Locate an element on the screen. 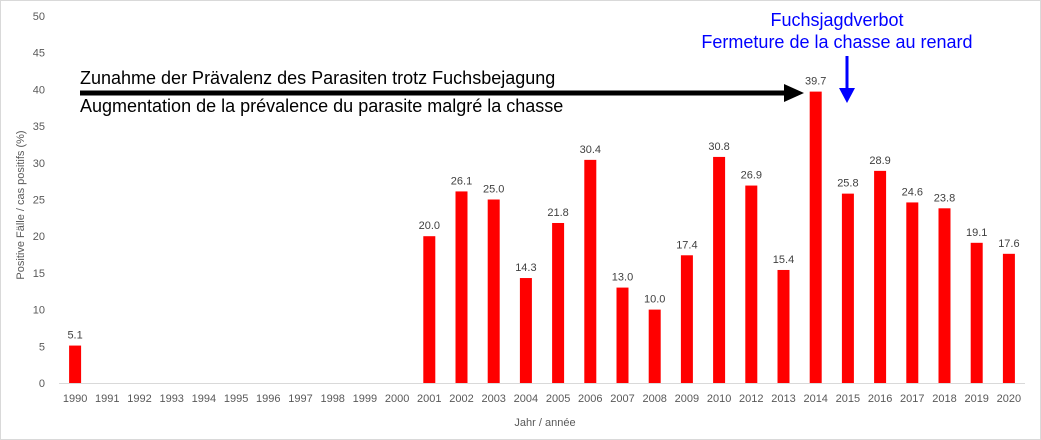 The image size is (1041, 440). data-label: 19.1 is located at coordinates (976, 233).